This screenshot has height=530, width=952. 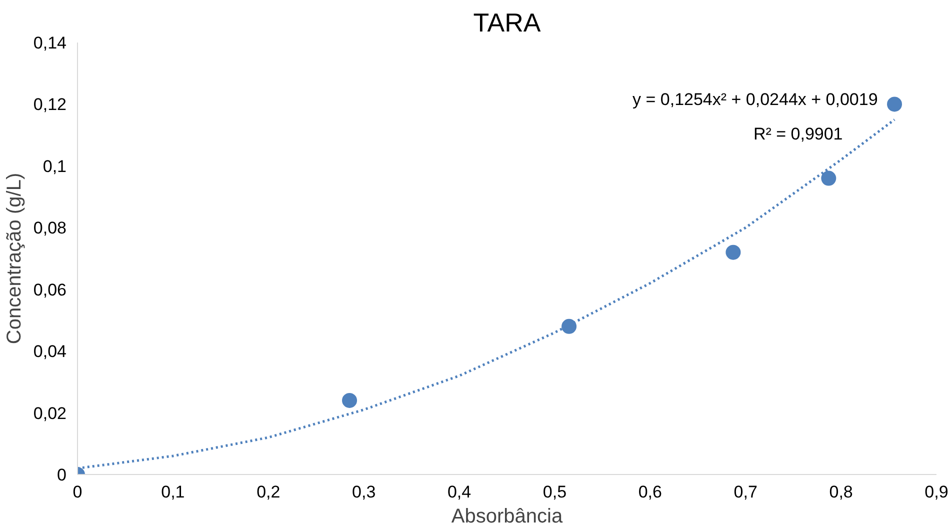 What do you see at coordinates (650, 492) in the screenshot?
I see `x-tick-label: 0,6` at bounding box center [650, 492].